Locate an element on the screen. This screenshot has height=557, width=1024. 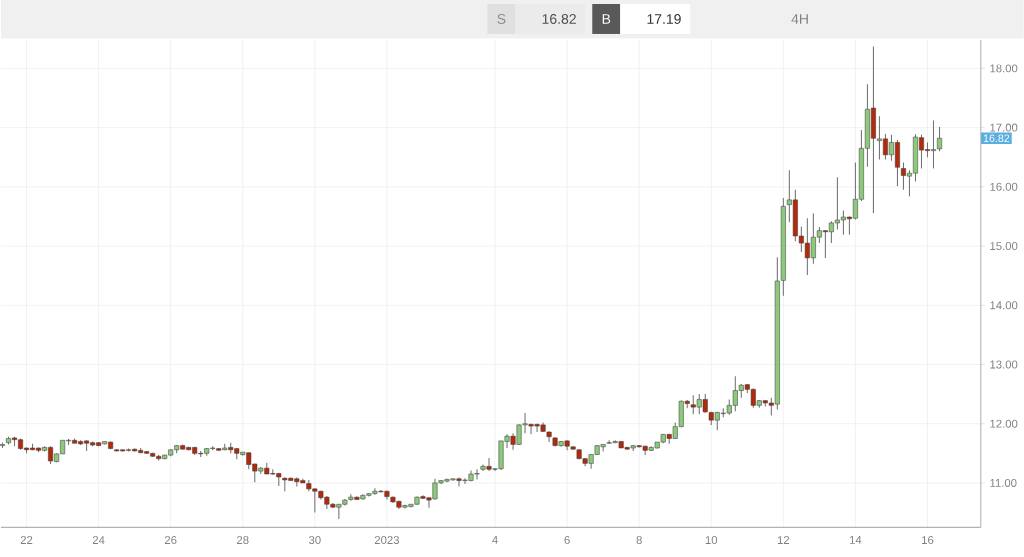
x-tick-label: 6 is located at coordinates (567, 539).